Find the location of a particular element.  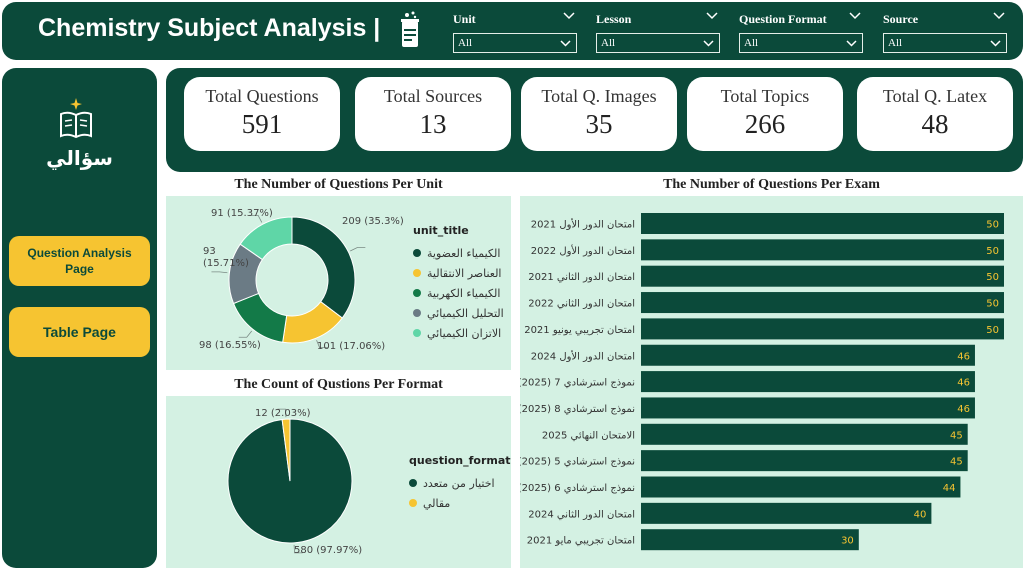

format-legend: question_format اختيار من متعدد مقالي is located at coordinates (460, 483).